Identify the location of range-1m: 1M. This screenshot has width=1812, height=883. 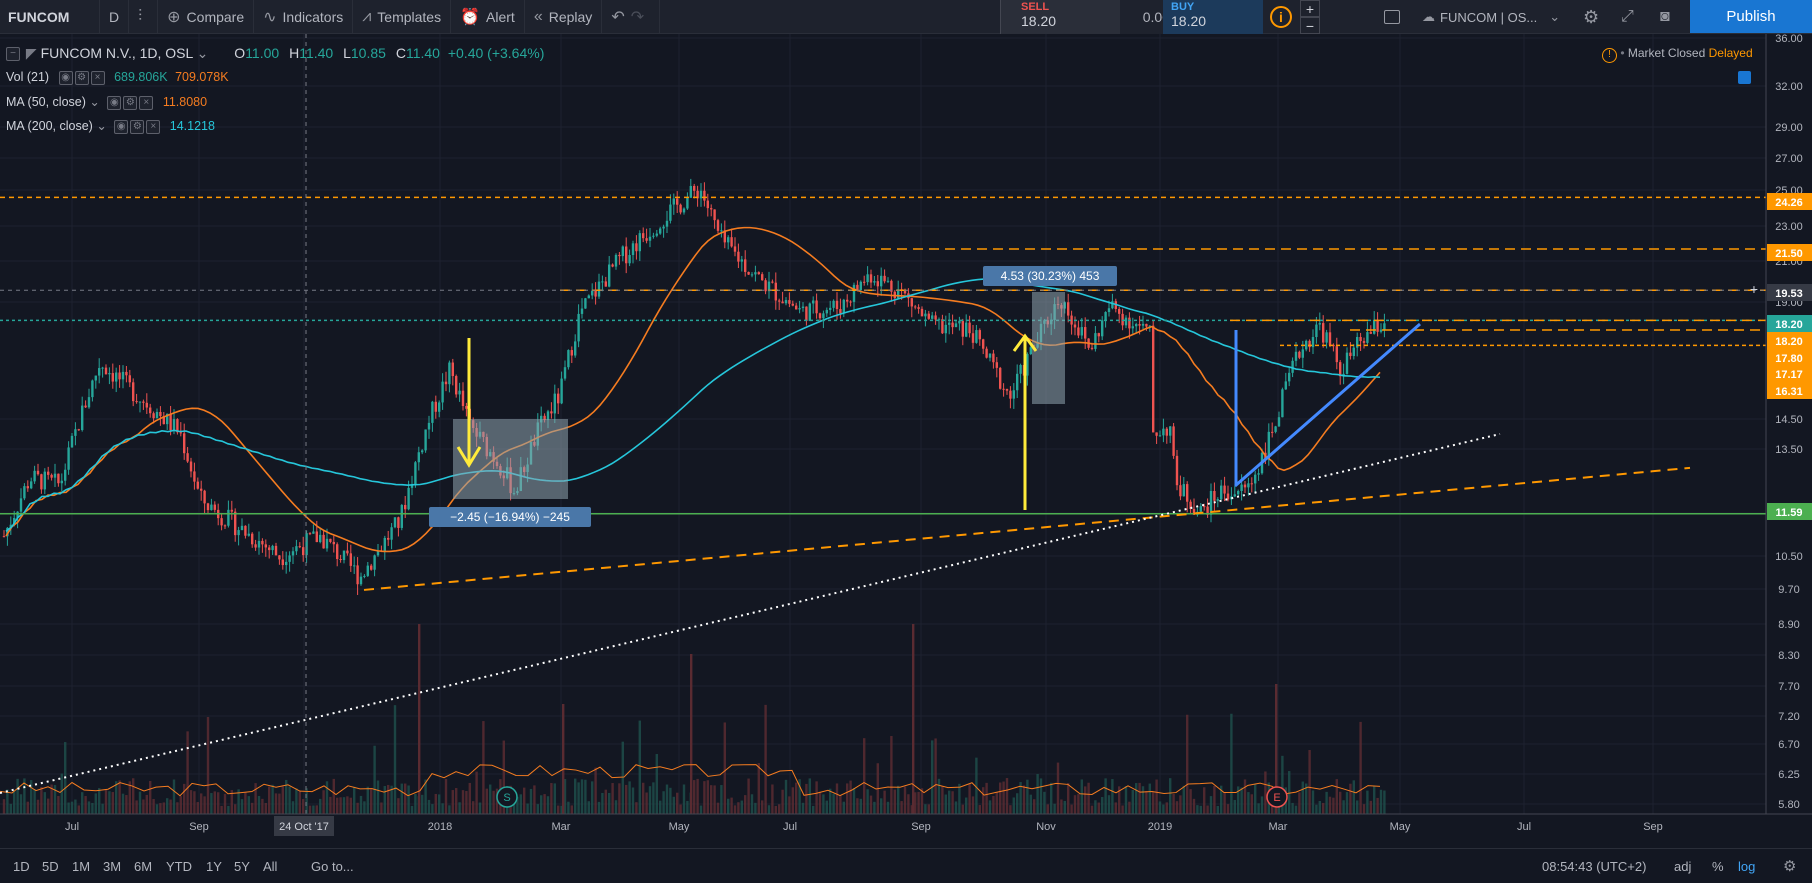
(81, 866).